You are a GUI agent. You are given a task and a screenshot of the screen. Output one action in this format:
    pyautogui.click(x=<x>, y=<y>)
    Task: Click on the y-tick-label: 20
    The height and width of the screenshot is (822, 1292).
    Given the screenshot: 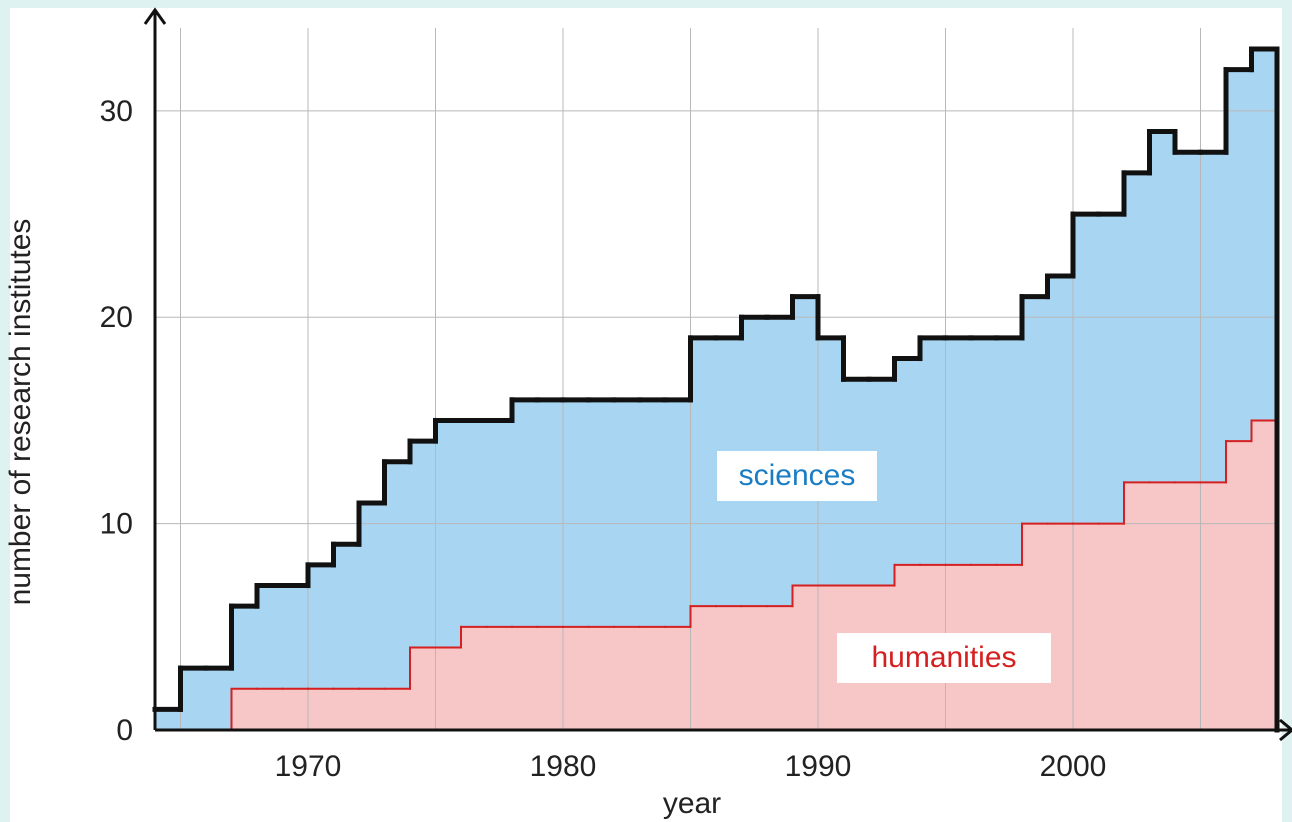 What is the action you would take?
    pyautogui.click(x=116, y=317)
    